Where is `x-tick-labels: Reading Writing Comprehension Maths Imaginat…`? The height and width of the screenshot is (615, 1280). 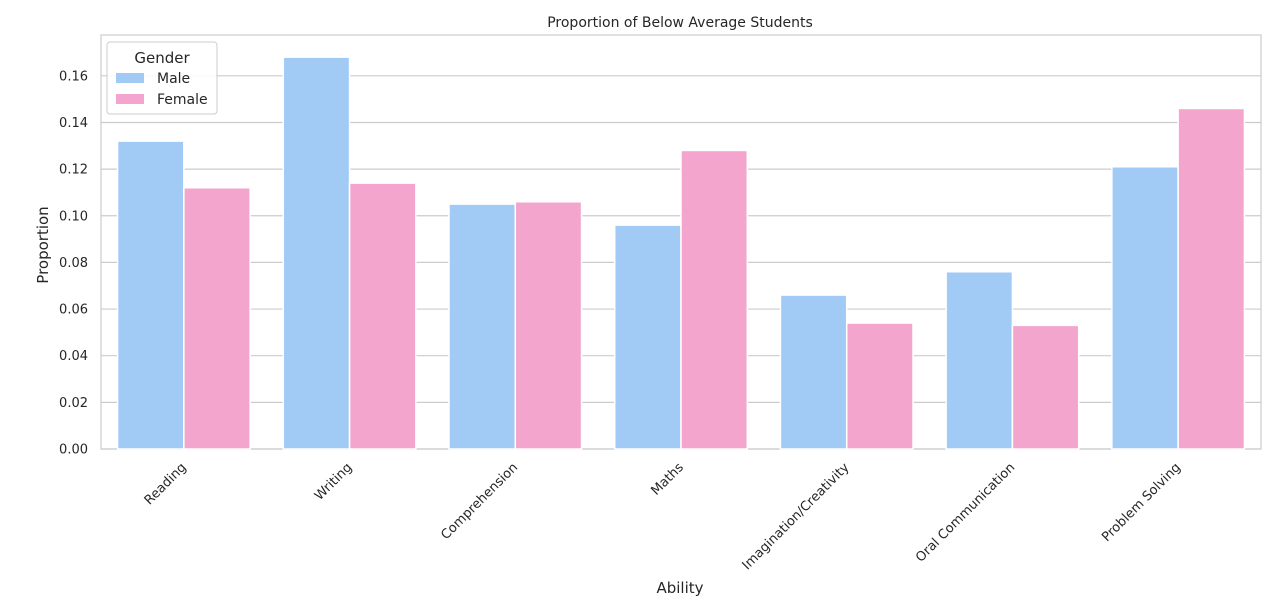
x-tick-labels: Reading Writing Comprehension Maths Imaginat… is located at coordinates (663, 516).